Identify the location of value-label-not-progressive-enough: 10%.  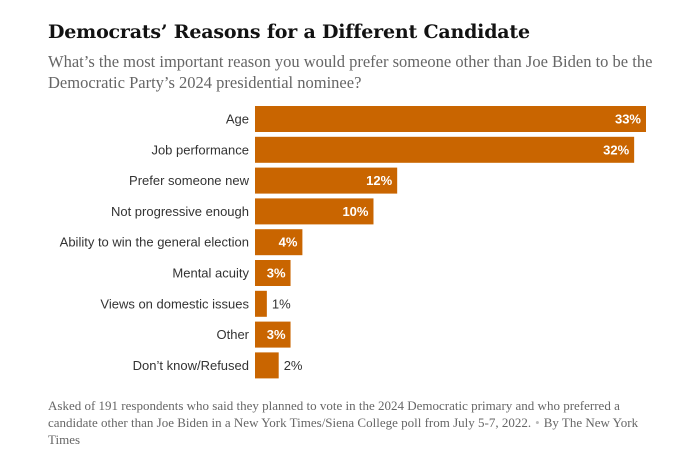
(355, 211).